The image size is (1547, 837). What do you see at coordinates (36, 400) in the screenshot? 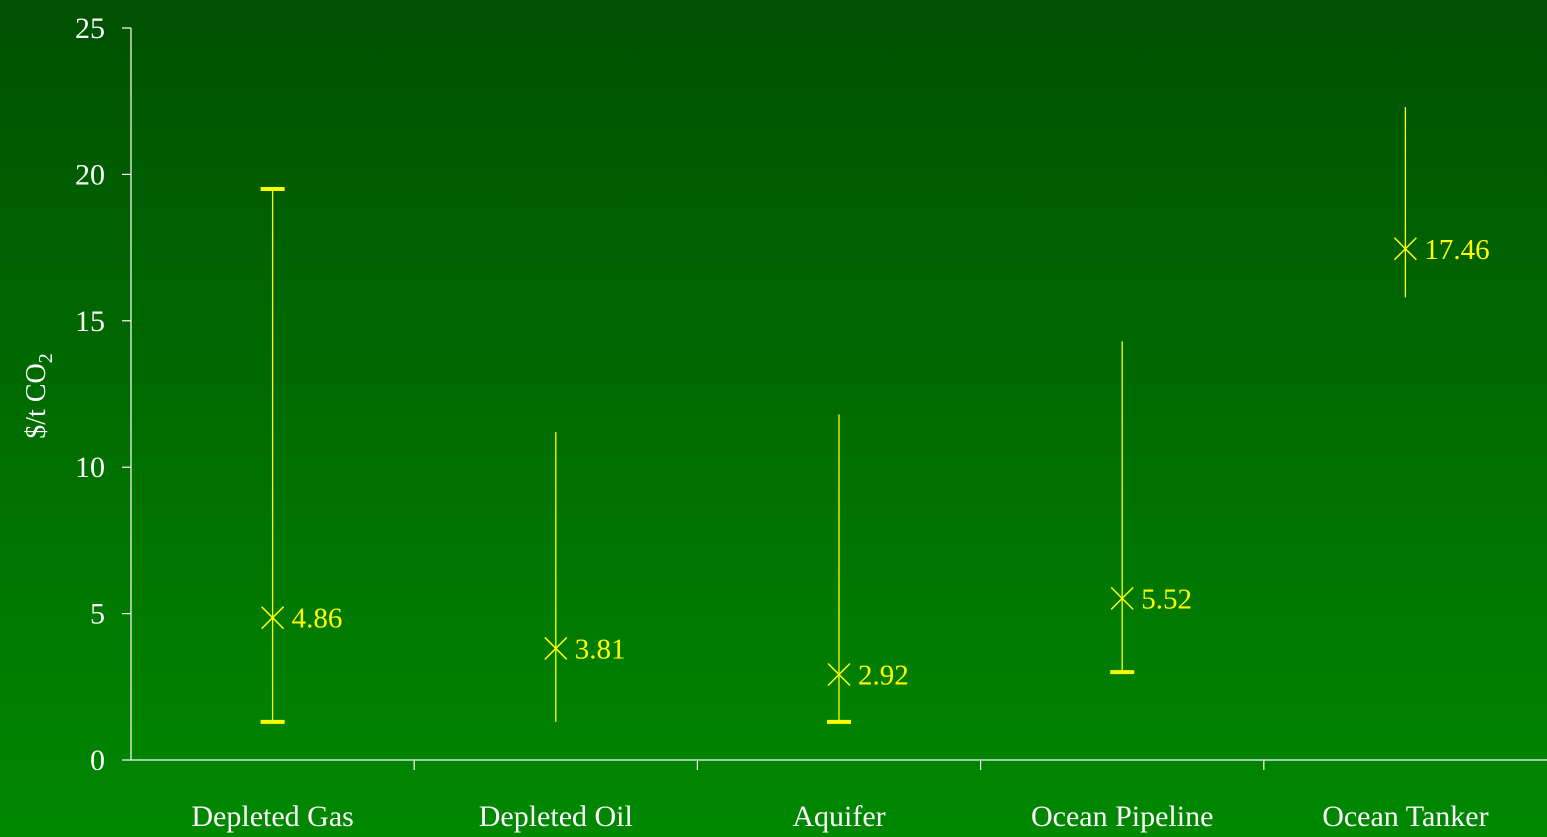
I see `y-axis-title-text: $/t CO` at bounding box center [36, 400].